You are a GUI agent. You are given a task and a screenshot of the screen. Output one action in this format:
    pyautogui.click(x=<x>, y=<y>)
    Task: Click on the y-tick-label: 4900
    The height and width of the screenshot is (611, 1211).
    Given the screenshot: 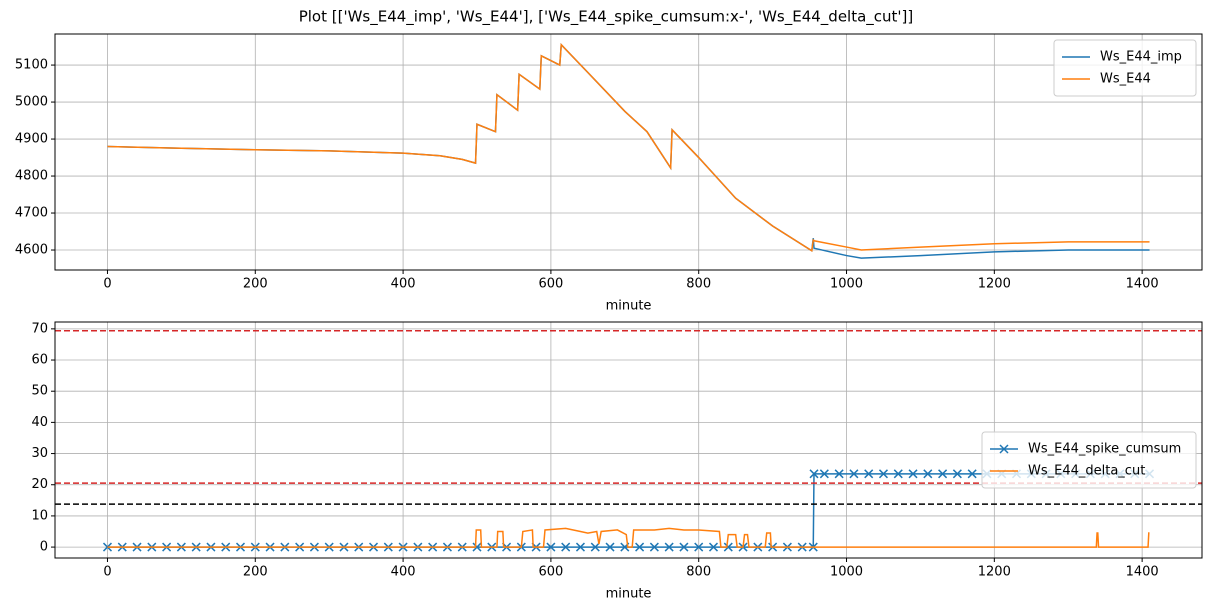 What is the action you would take?
    pyautogui.click(x=31, y=139)
    